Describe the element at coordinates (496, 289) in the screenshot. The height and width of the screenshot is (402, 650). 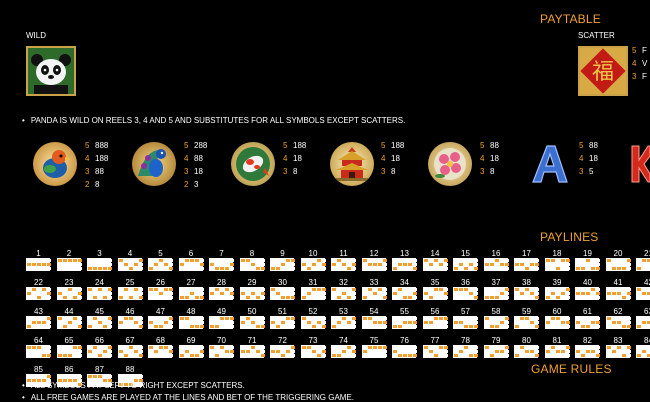
I see `payline-37: 37` at that location.